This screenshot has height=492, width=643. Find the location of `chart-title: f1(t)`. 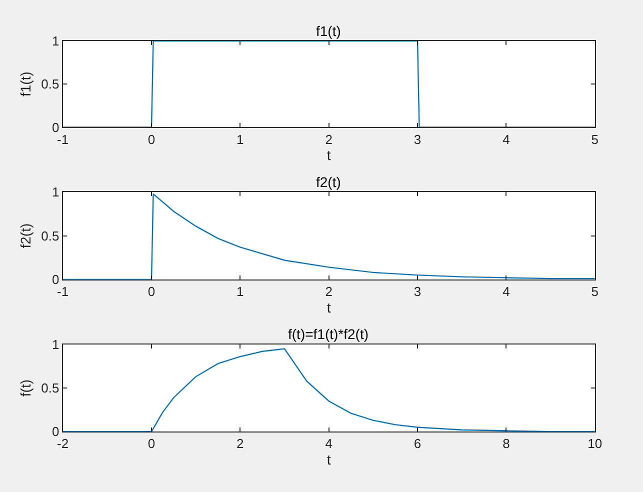

chart-title: f1(t) is located at coordinates (328, 31).